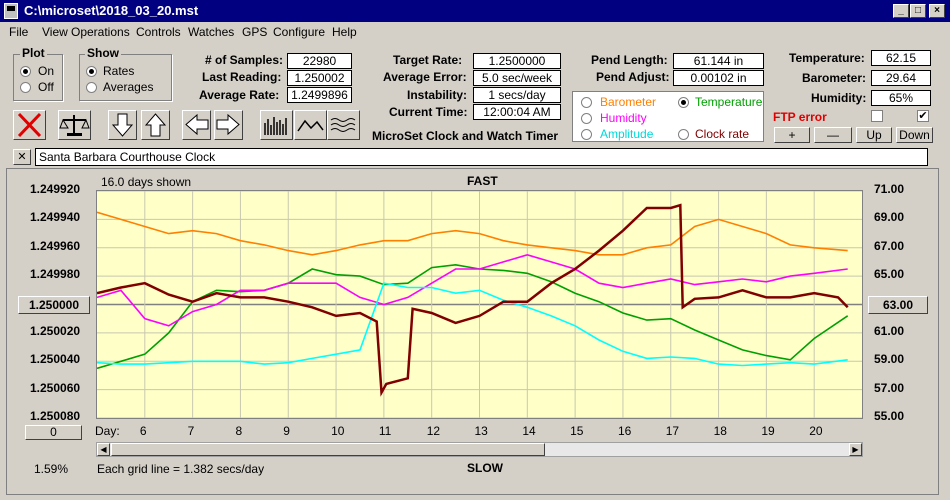 The width and height of the screenshot is (950, 500). I want to click on x-tick-label: 13, so click(481, 431).